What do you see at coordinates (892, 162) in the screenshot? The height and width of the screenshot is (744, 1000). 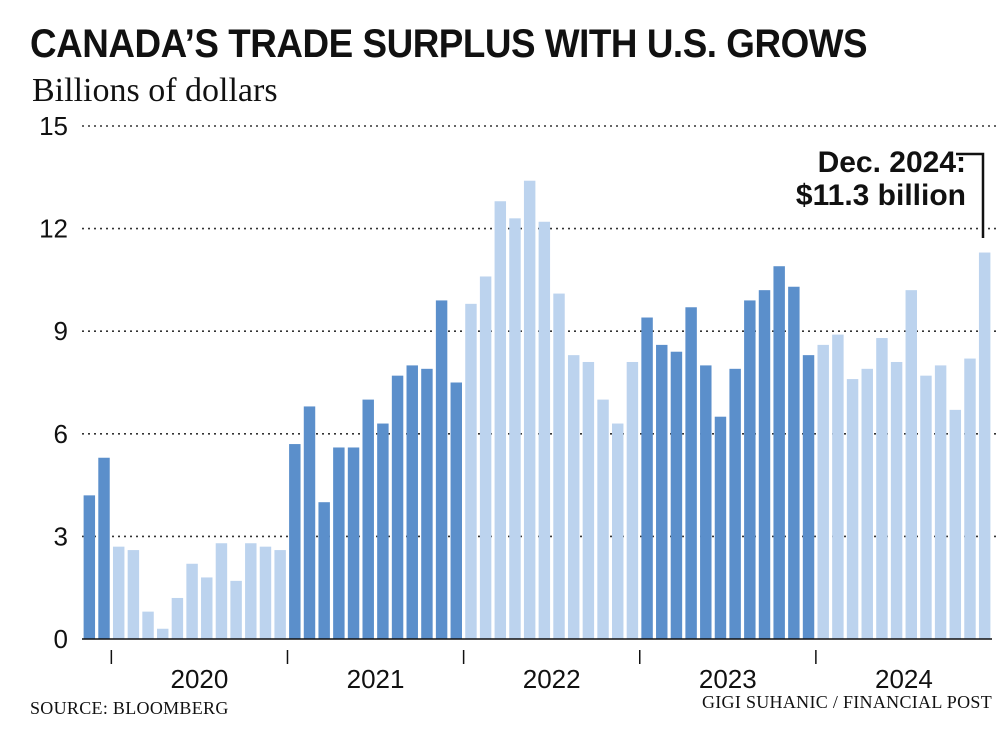 I see `annotation-line1: Dec. 2024:` at bounding box center [892, 162].